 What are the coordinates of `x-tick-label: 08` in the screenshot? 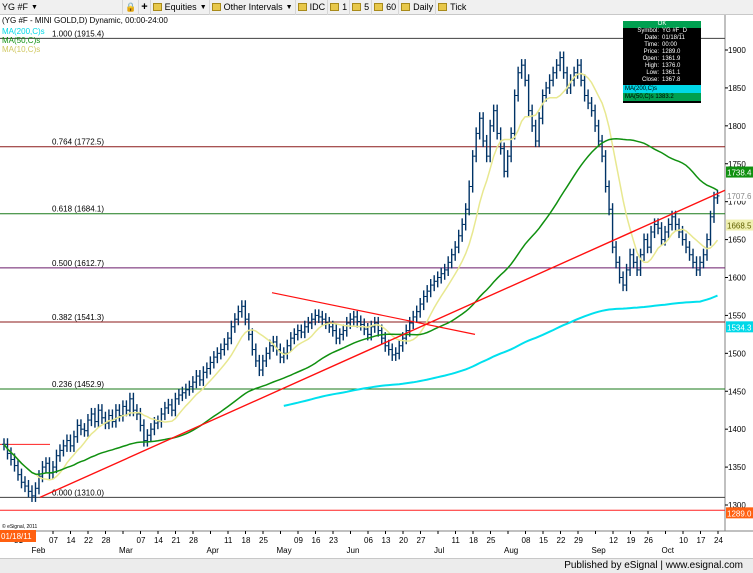 It's located at (526, 540).